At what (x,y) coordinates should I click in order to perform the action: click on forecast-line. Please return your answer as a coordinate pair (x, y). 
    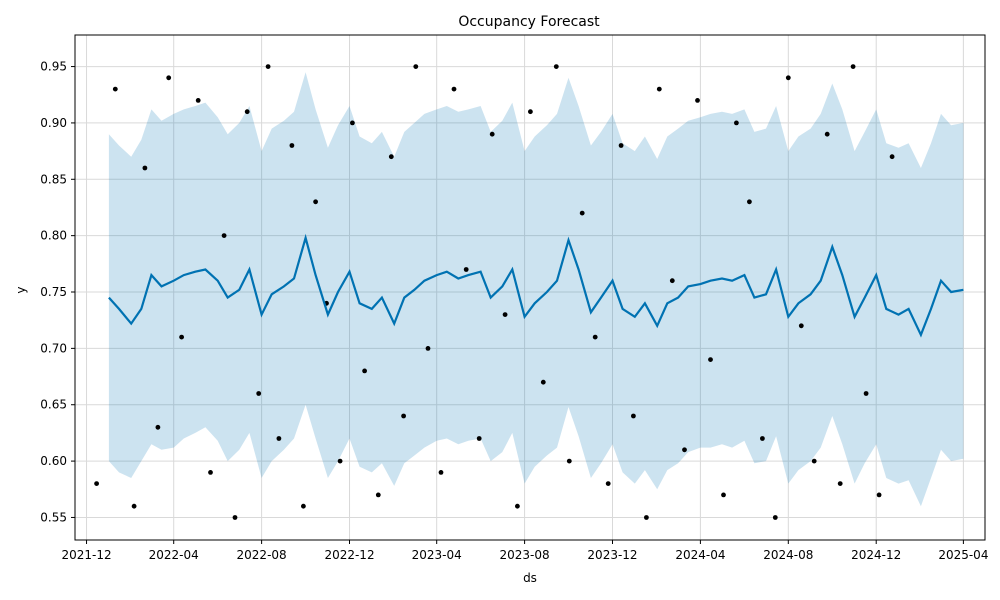
    Looking at the image, I should click on (536, 285).